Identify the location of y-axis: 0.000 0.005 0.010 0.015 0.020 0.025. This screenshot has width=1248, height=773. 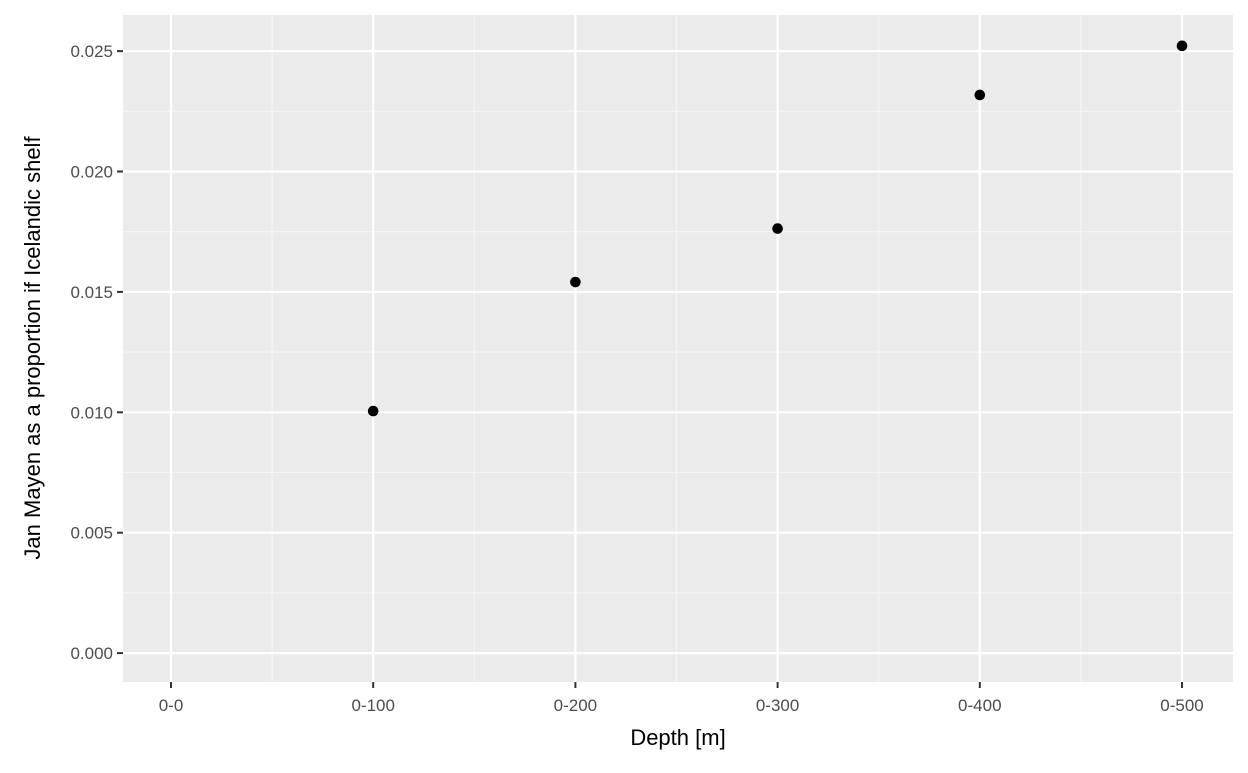
(96, 352).